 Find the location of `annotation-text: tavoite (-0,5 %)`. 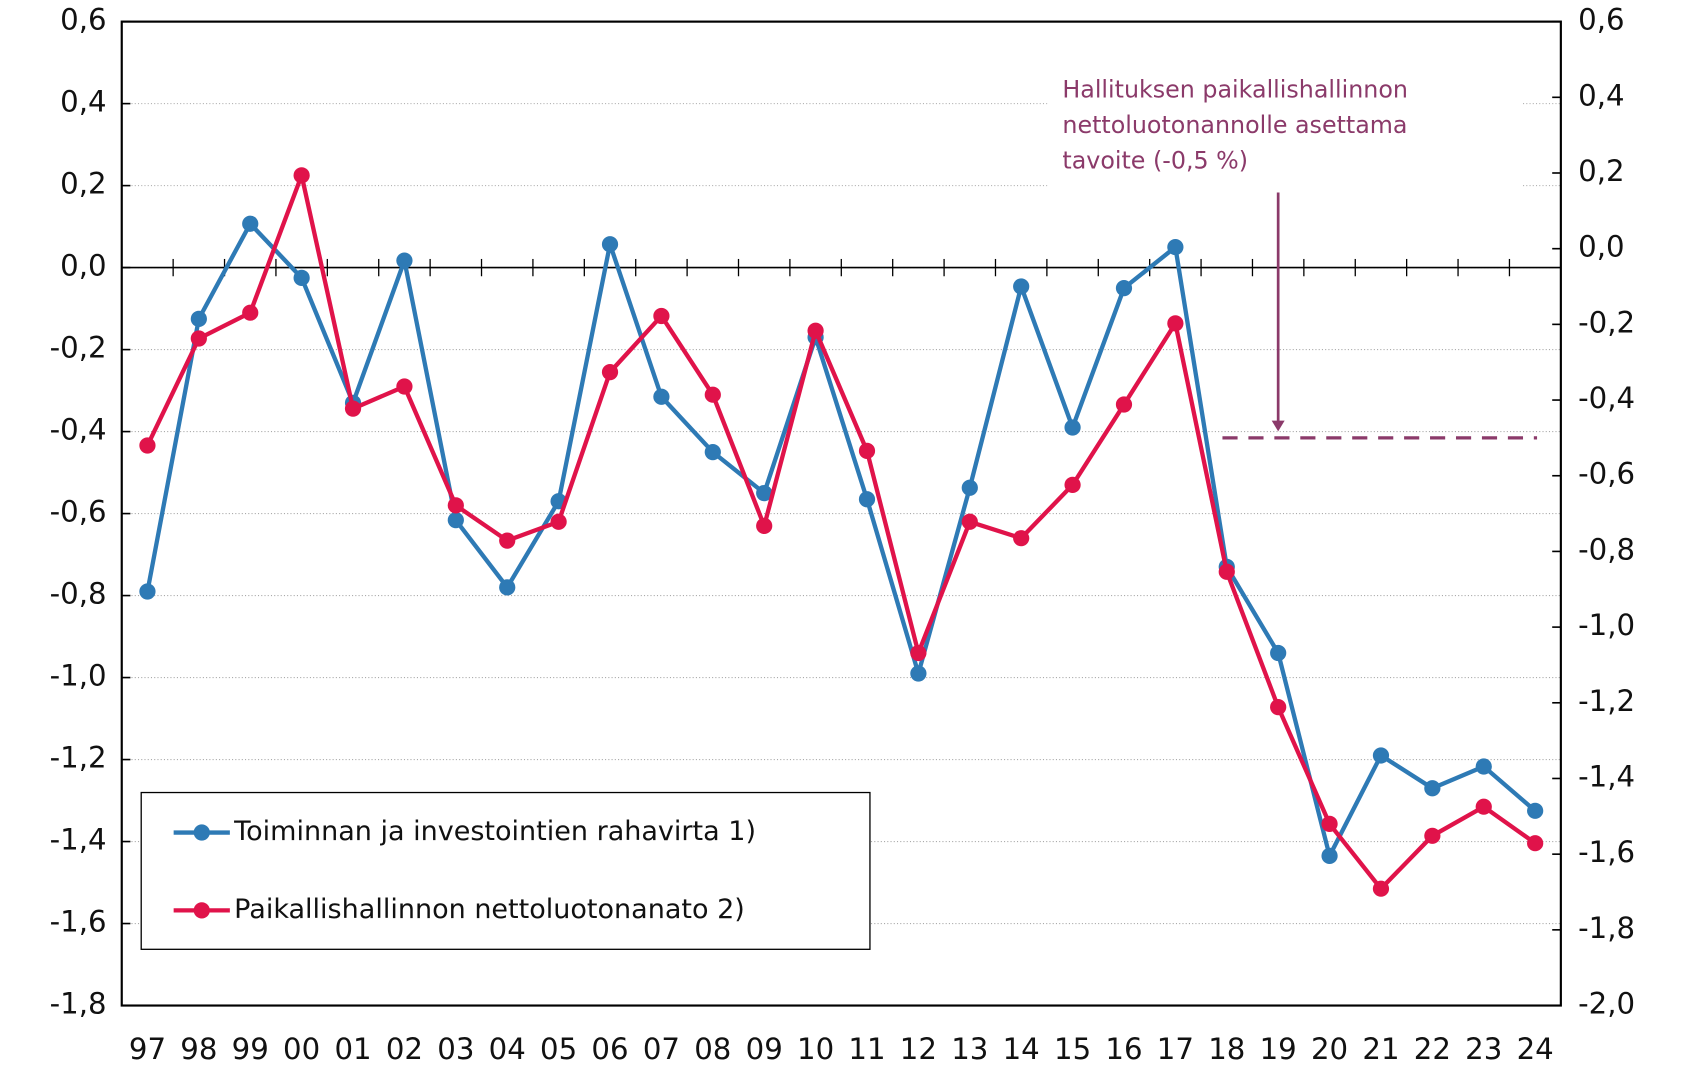

annotation-text: tavoite (-0,5 %) is located at coordinates (1155, 161).